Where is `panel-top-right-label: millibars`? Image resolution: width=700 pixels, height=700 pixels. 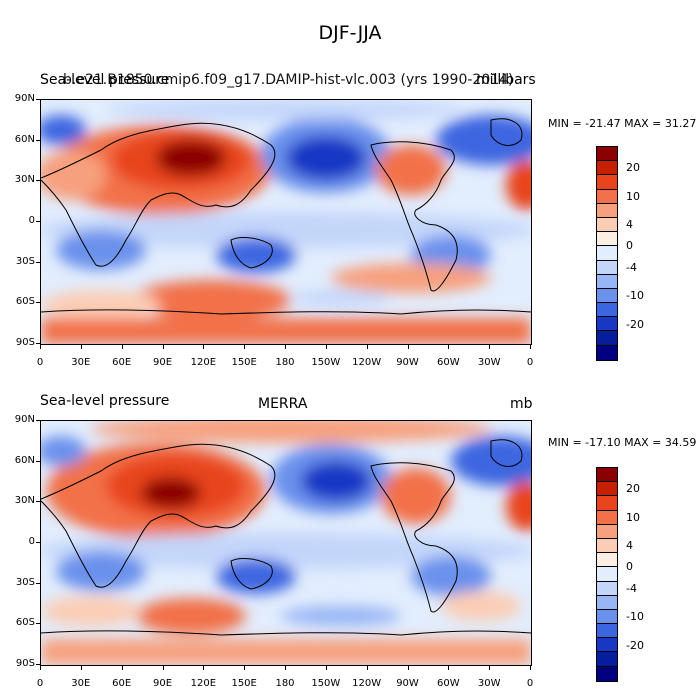
panel-top-right-label: millibars is located at coordinates (506, 80).